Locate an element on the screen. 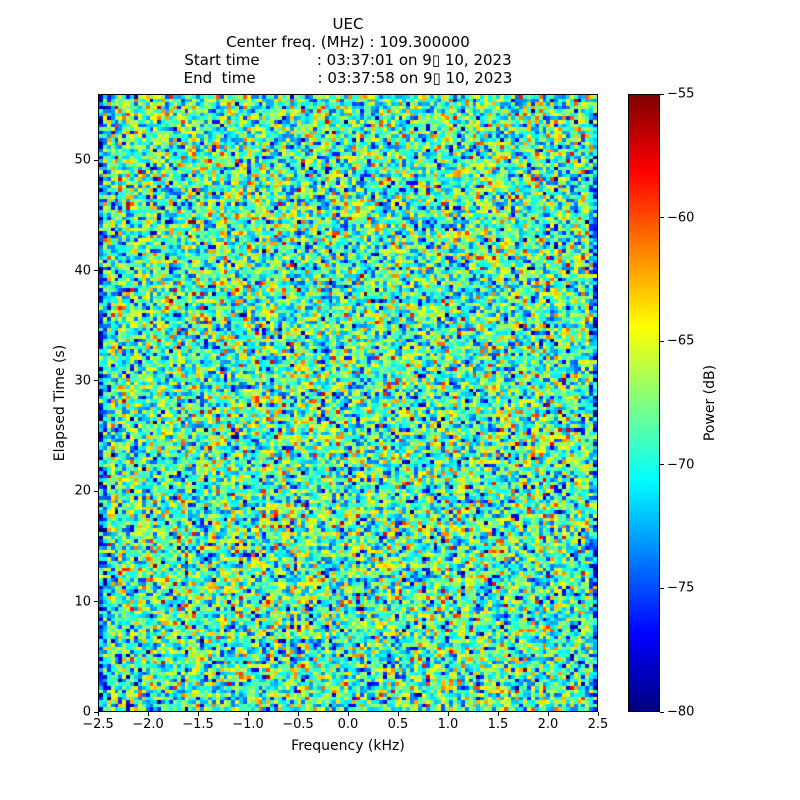  x-tick-label: −1.5 is located at coordinates (198, 724).